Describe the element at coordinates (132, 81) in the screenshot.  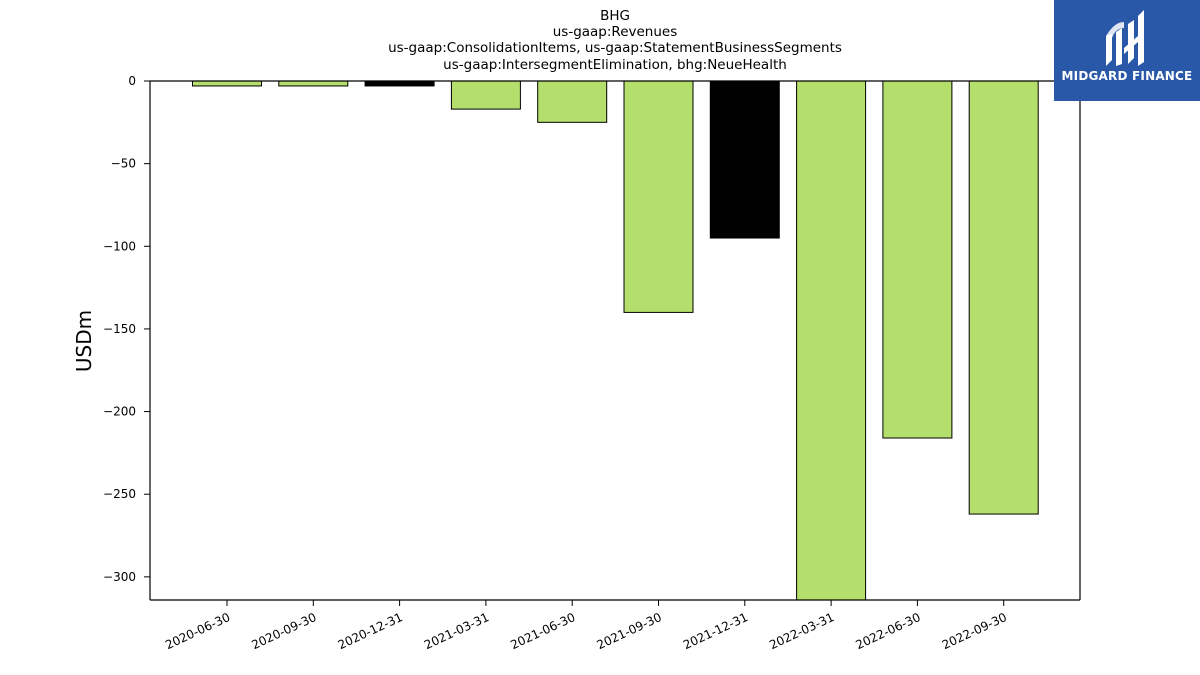
I see `y-tick-label: 0` at that location.